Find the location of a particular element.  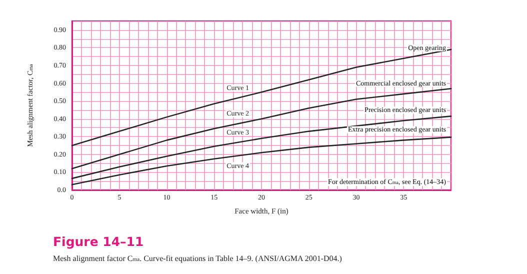

text: Figure 14–11 is located at coordinates (98, 241).